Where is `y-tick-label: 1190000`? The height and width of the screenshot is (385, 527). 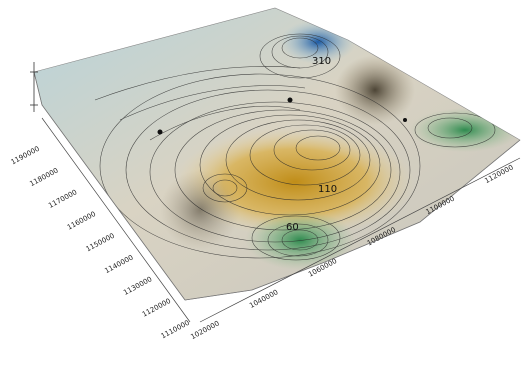
y-tick-label: 1190000 is located at coordinates (25, 156).